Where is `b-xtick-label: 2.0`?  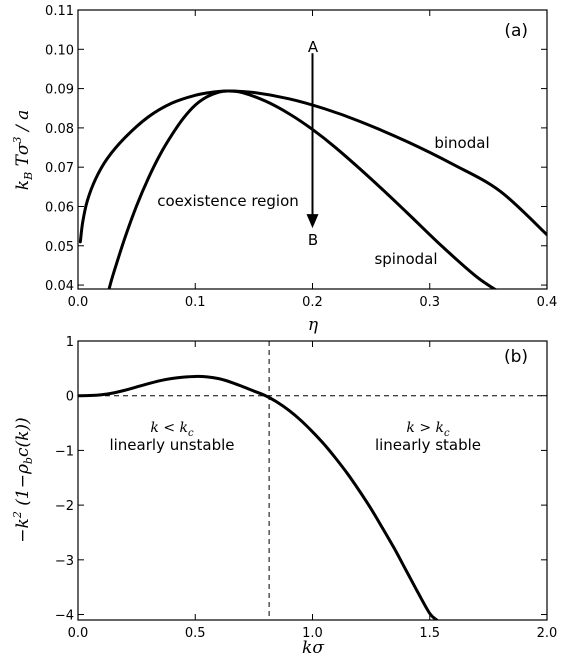
b-xtick-label: 2.0 is located at coordinates (547, 633).